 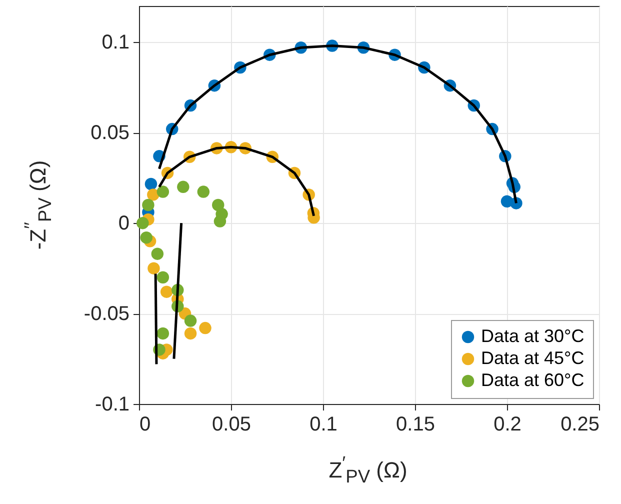 I want to click on legend-label: Data at 45°C, so click(x=532, y=358).